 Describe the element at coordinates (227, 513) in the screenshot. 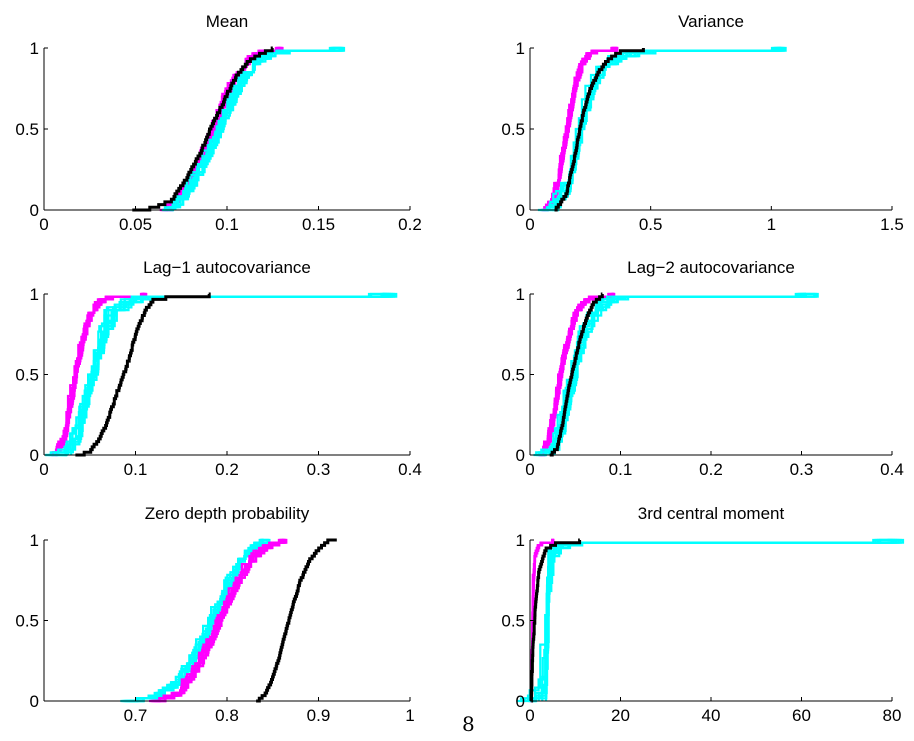

I see `subplot-title: Zero depth probability` at that location.